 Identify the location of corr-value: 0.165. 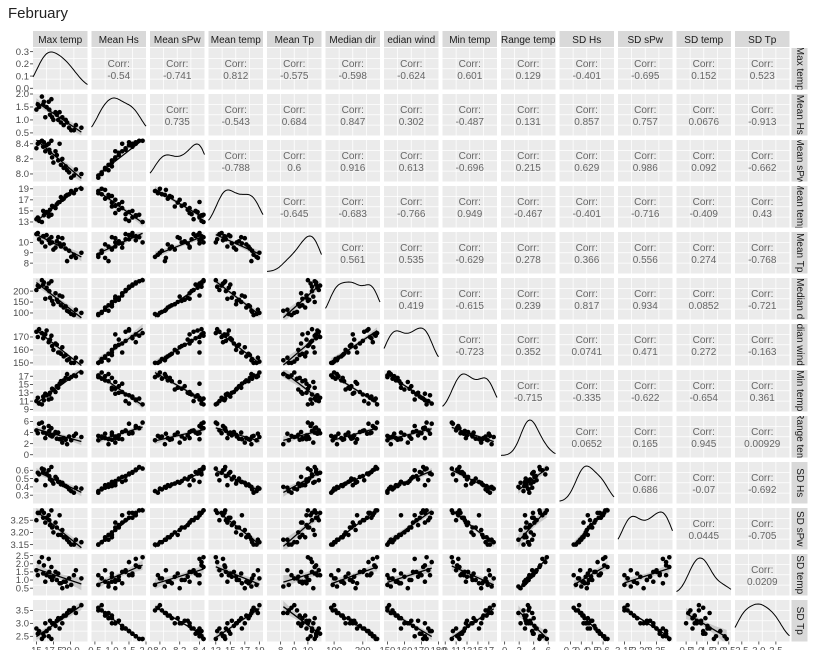
(645, 444).